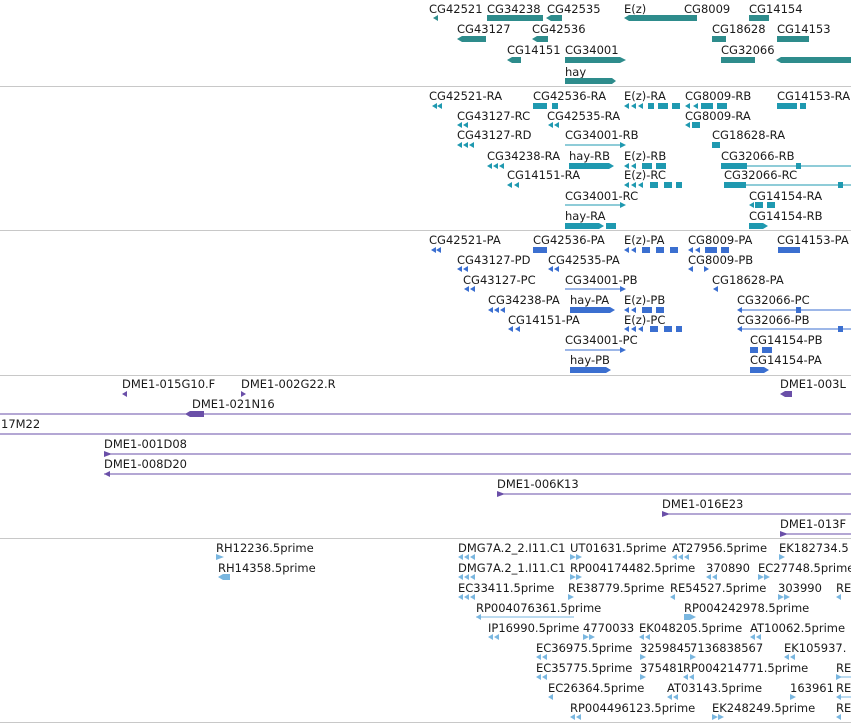  Describe the element at coordinates (748, 280) in the screenshot. I see `protein-label: CG18628-PA` at that location.